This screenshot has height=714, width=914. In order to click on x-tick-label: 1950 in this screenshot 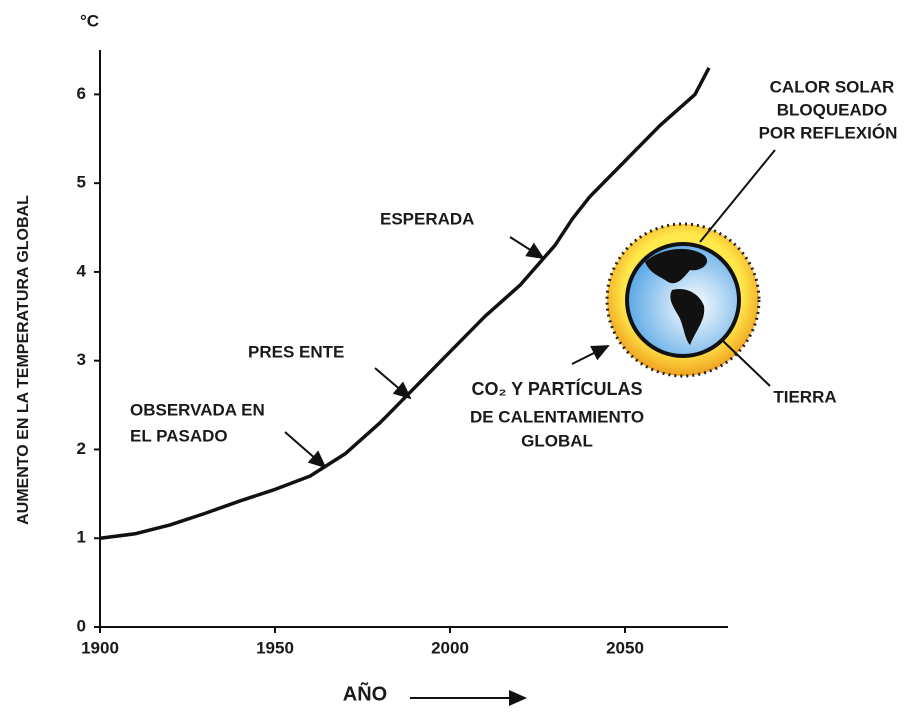, I will do `click(275, 647)`.